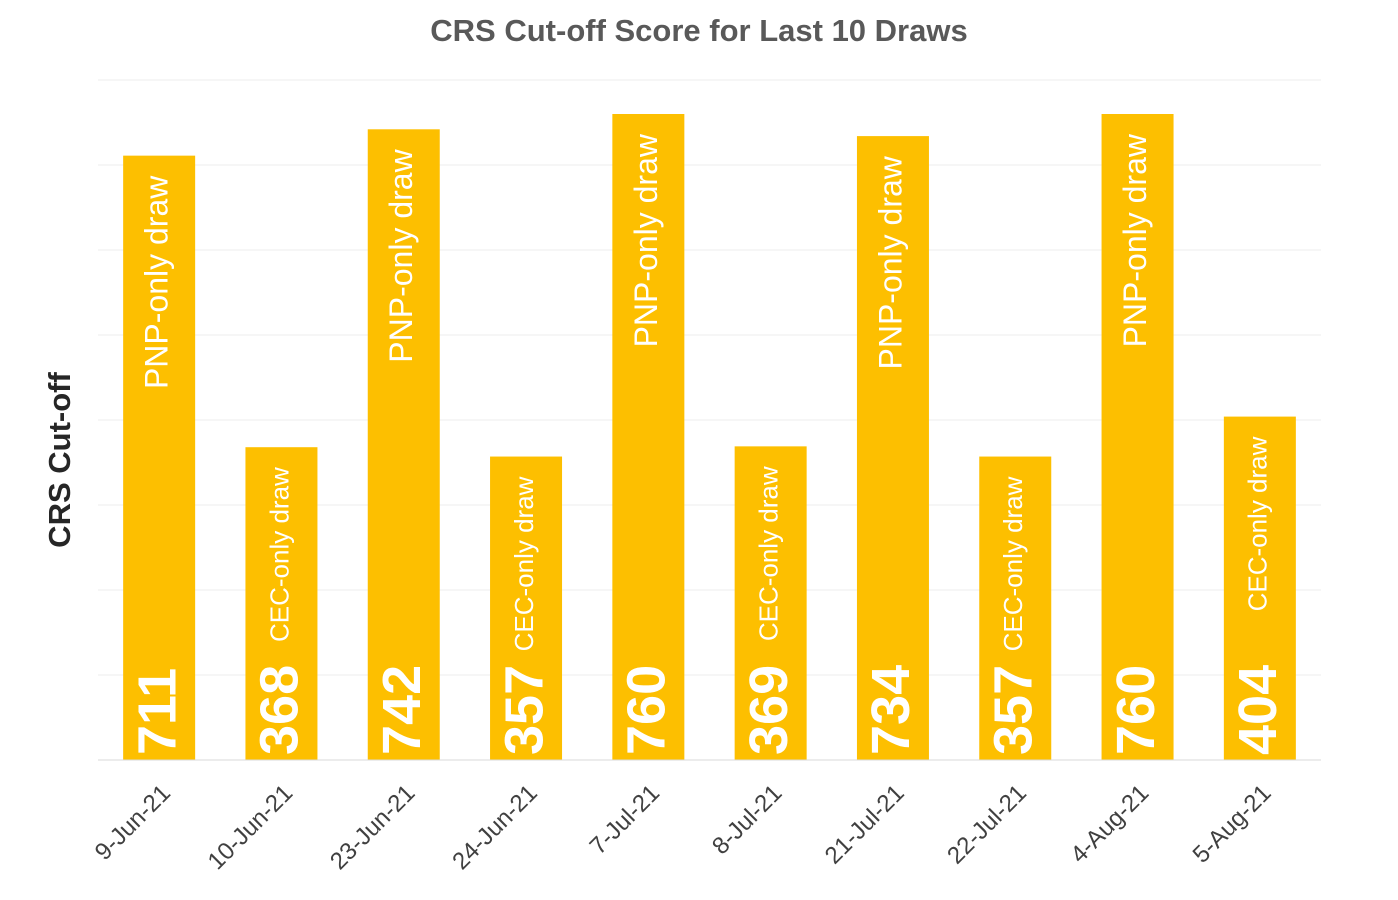  Describe the element at coordinates (251, 828) in the screenshot. I see `x-tick-label: 10-Jun-21` at that location.